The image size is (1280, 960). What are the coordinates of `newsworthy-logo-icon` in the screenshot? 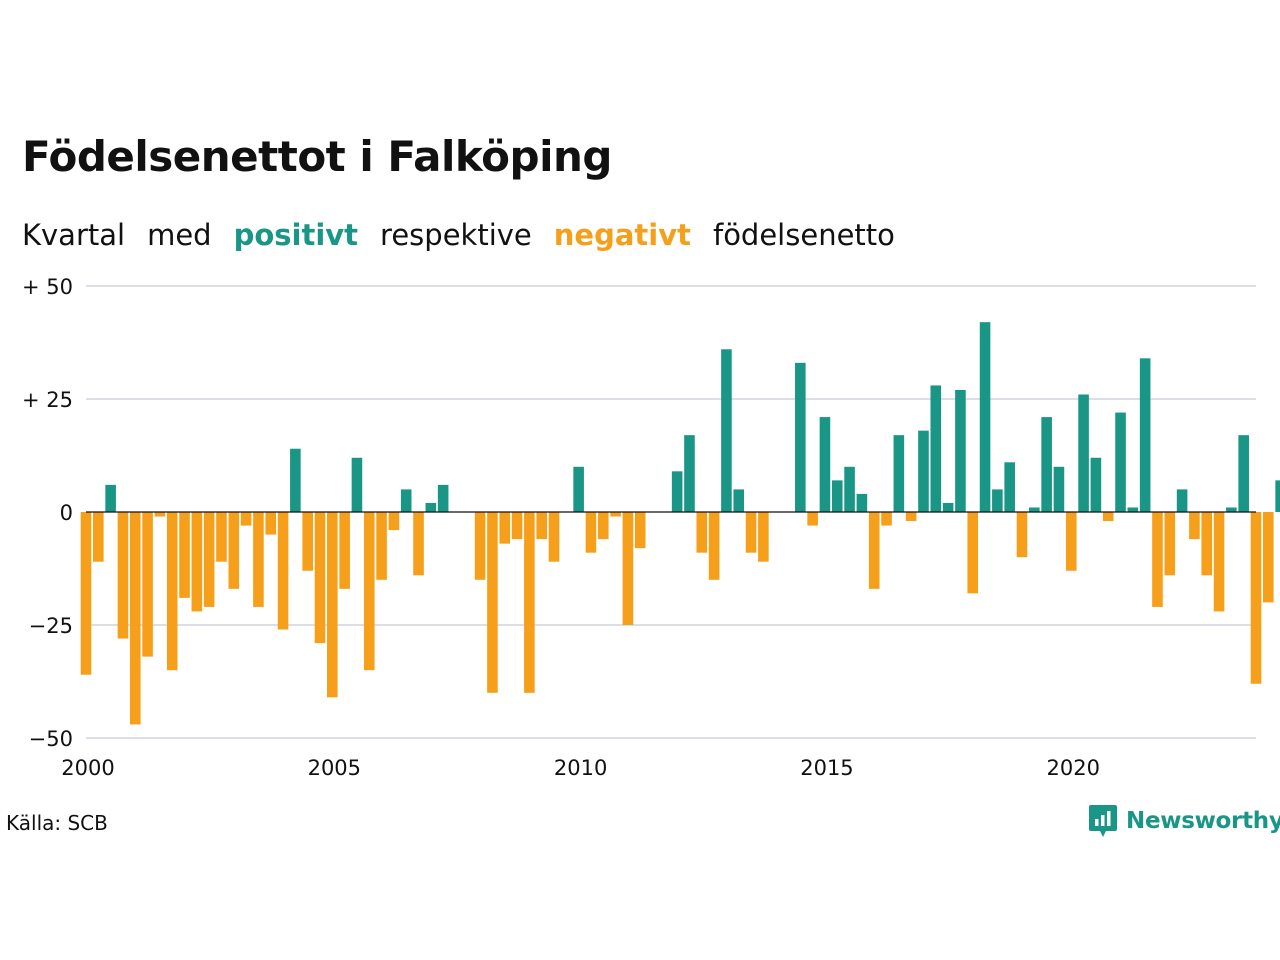 It's located at (1103, 821).